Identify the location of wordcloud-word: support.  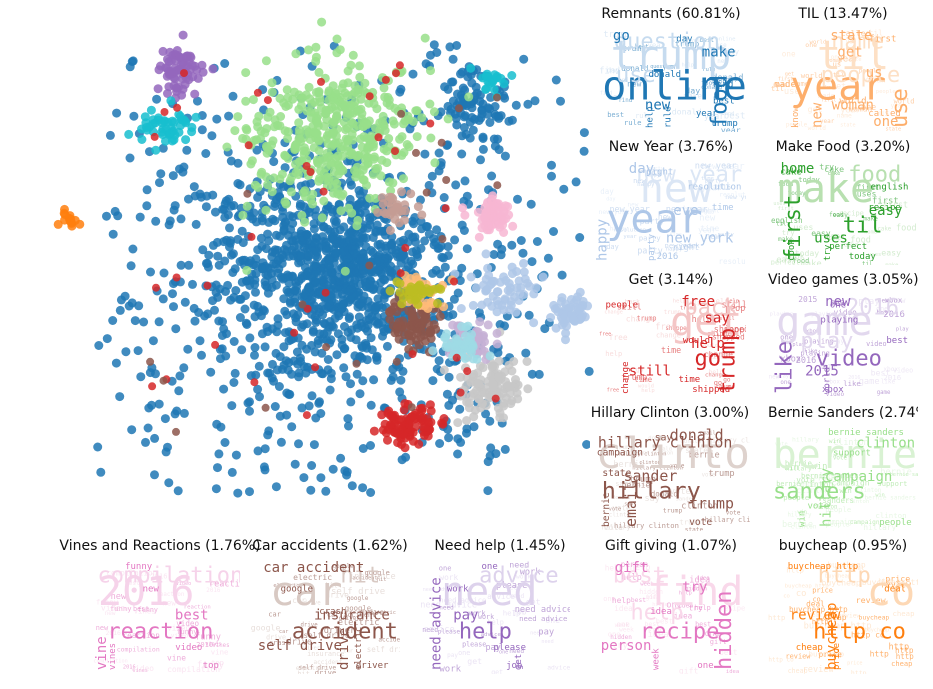
(893, 483).